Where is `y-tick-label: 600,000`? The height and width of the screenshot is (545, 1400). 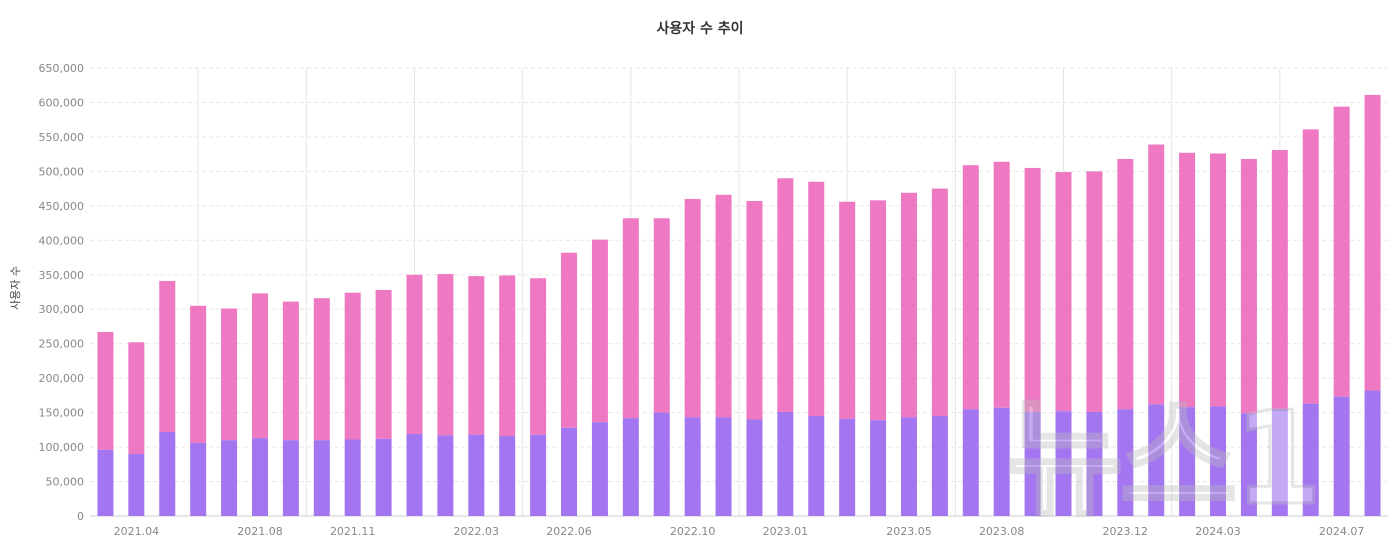
y-tick-label: 600,000 is located at coordinates (62, 102).